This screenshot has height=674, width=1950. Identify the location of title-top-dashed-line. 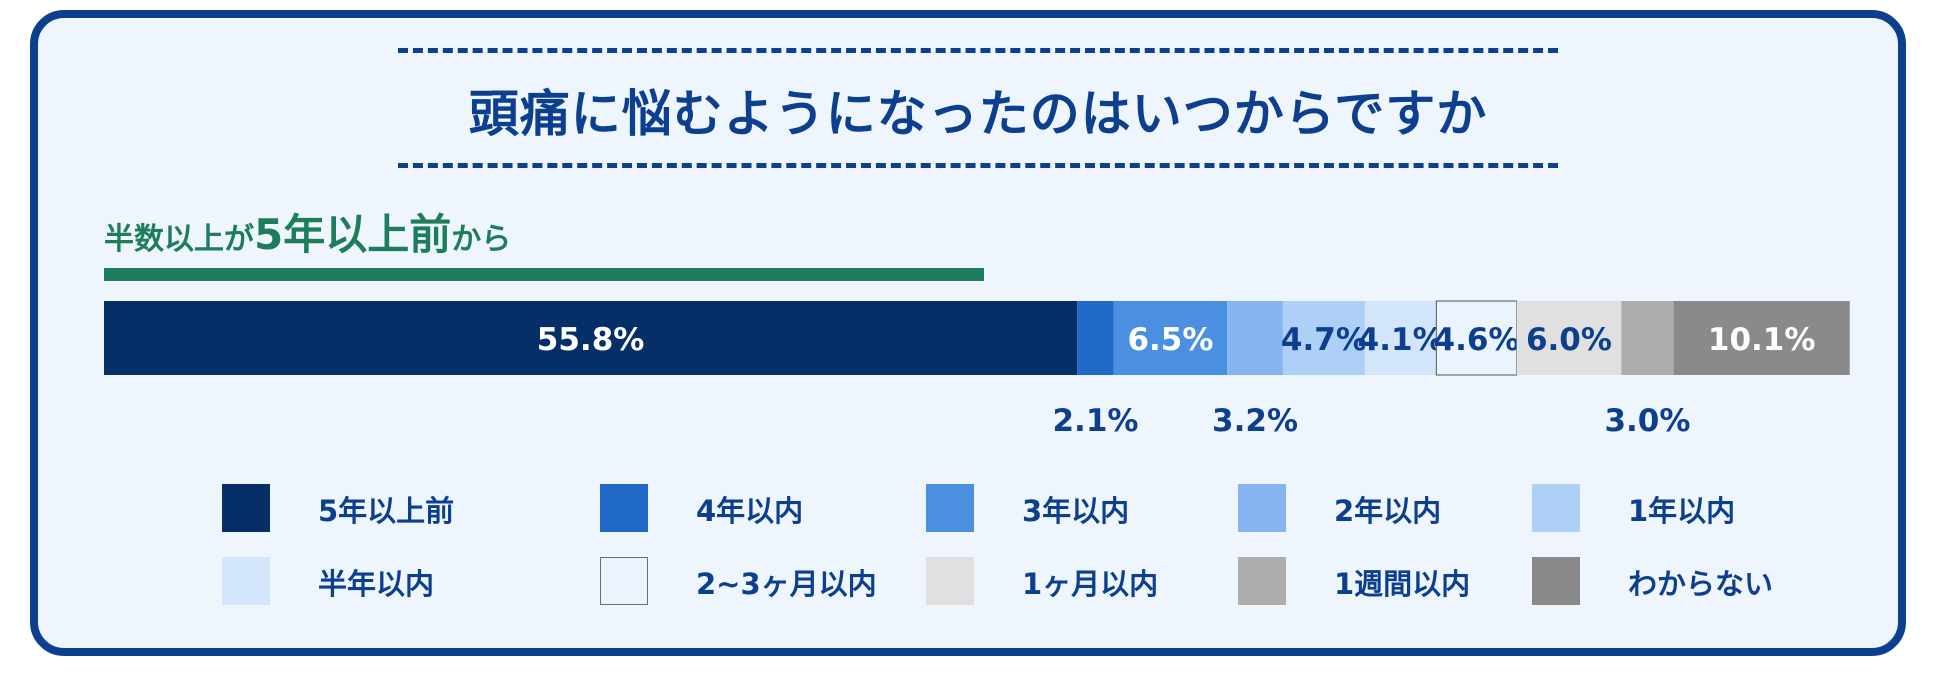
(978, 50).